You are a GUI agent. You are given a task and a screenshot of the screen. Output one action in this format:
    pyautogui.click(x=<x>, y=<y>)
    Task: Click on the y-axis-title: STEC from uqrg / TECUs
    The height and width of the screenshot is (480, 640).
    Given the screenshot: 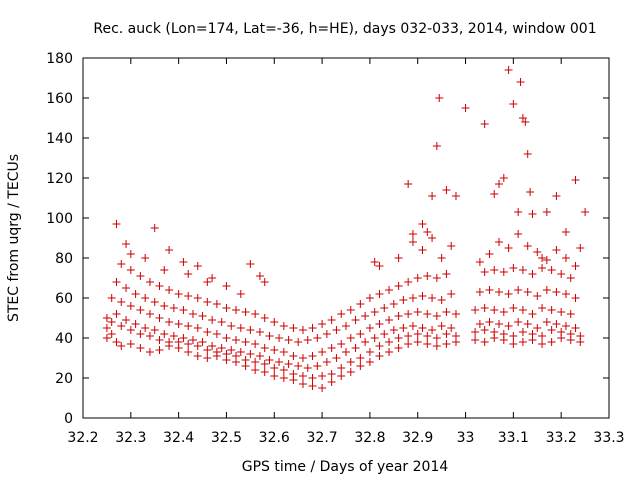 What is the action you would take?
    pyautogui.click(x=14, y=238)
    